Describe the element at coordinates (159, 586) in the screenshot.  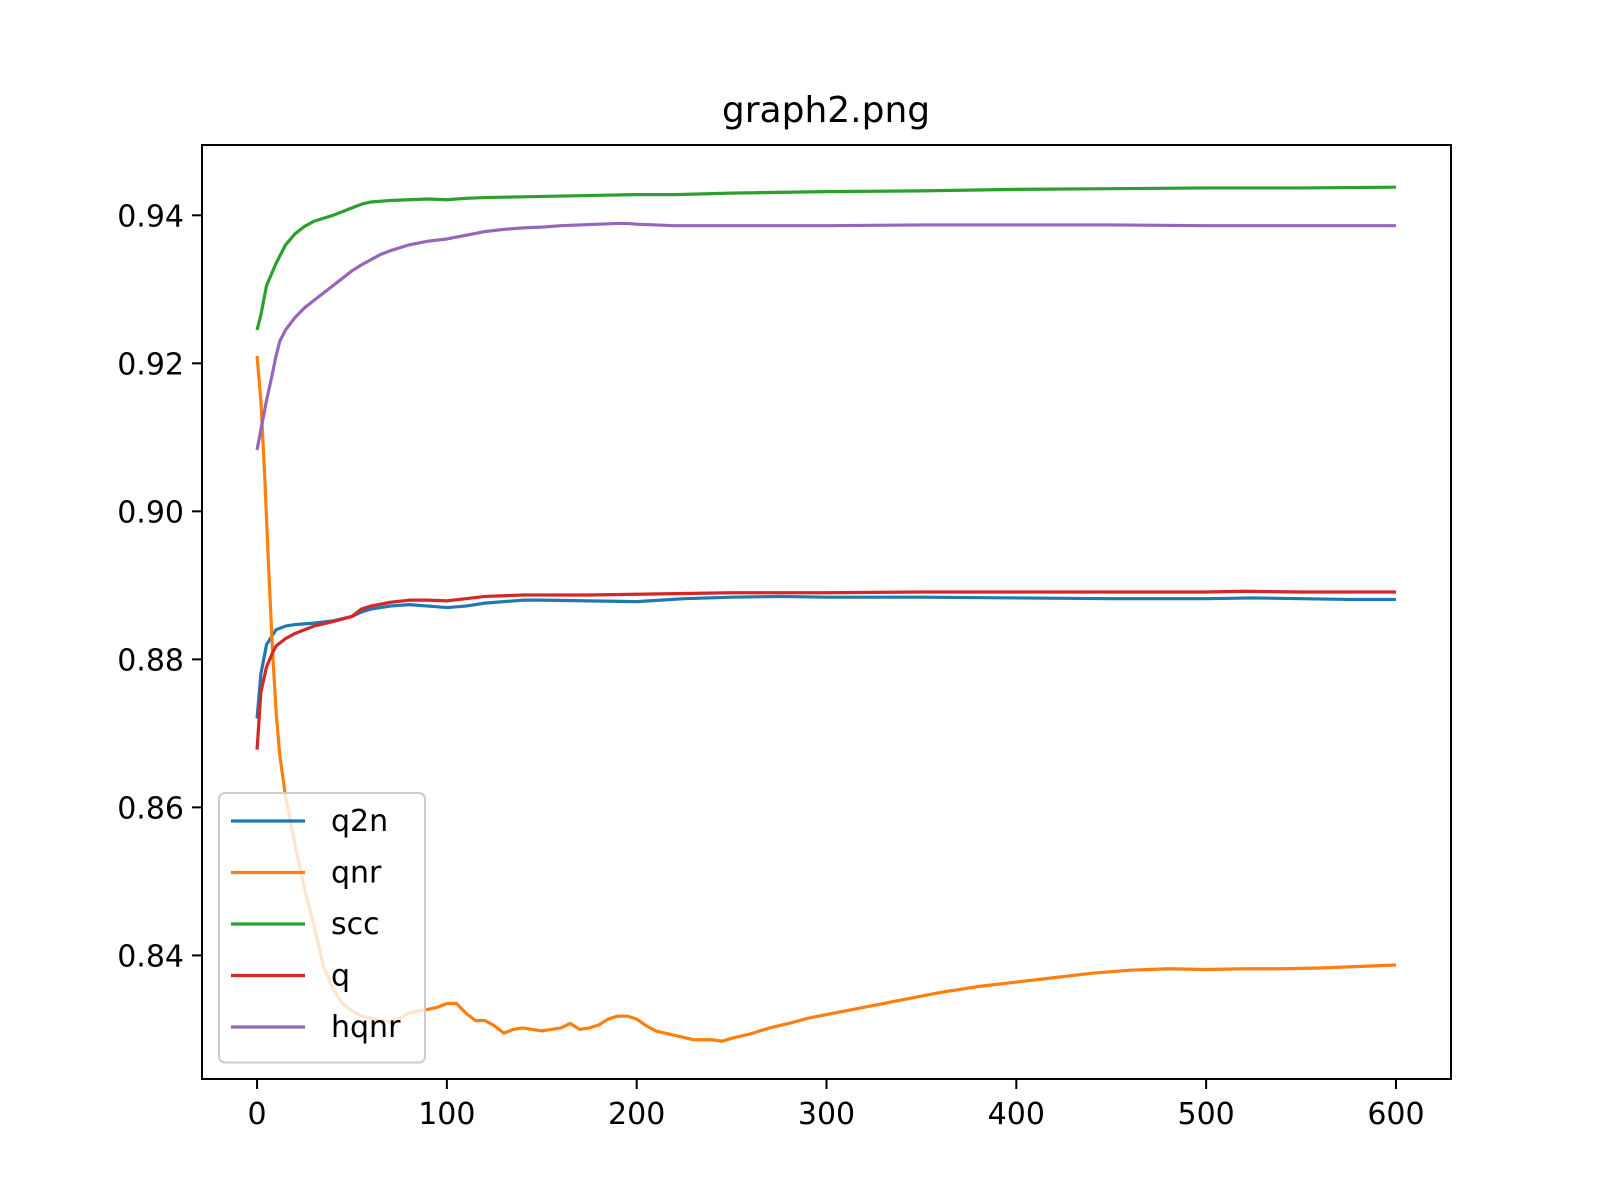
I see `y-axis-ticks: 0.84 0.86 0.88 0.90 0.92 0.94` at that location.